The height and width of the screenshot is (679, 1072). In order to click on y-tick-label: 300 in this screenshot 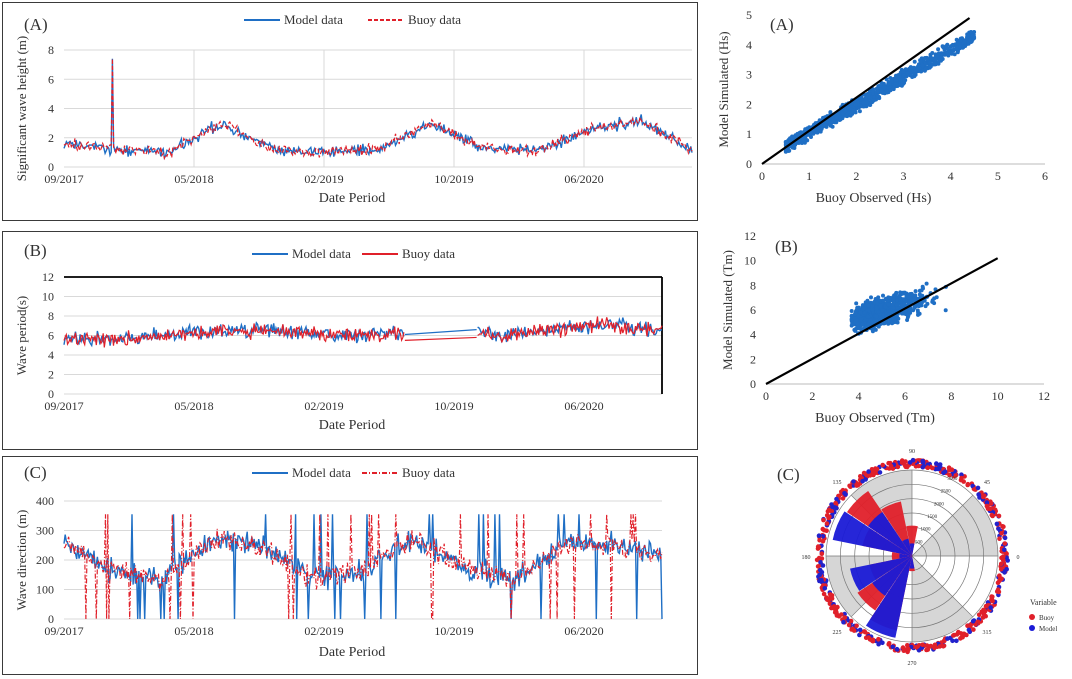, I will do `click(45, 531)`.